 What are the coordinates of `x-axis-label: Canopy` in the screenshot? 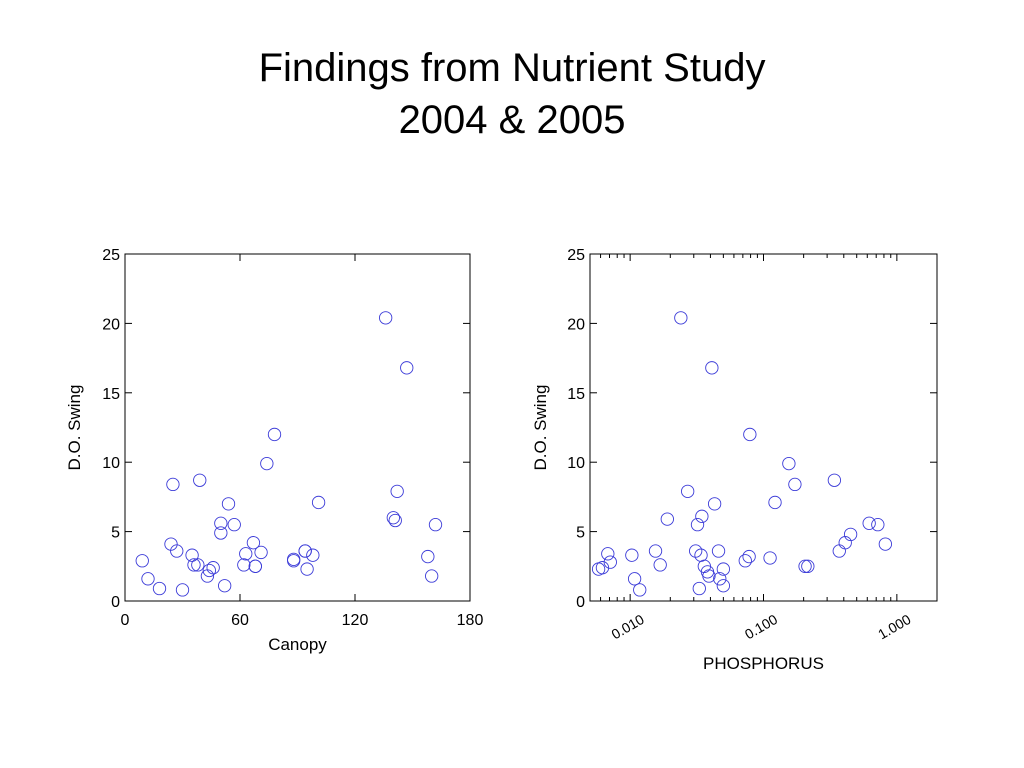 It's located at (297, 644).